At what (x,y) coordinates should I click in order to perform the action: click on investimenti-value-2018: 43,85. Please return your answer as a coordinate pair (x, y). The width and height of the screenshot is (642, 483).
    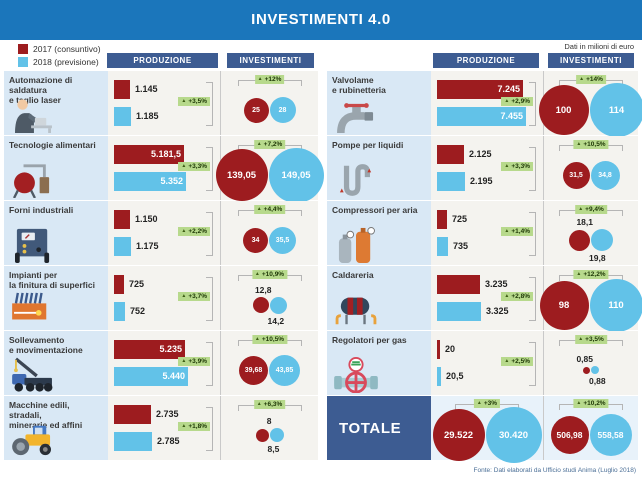
    Looking at the image, I should click on (284, 370).